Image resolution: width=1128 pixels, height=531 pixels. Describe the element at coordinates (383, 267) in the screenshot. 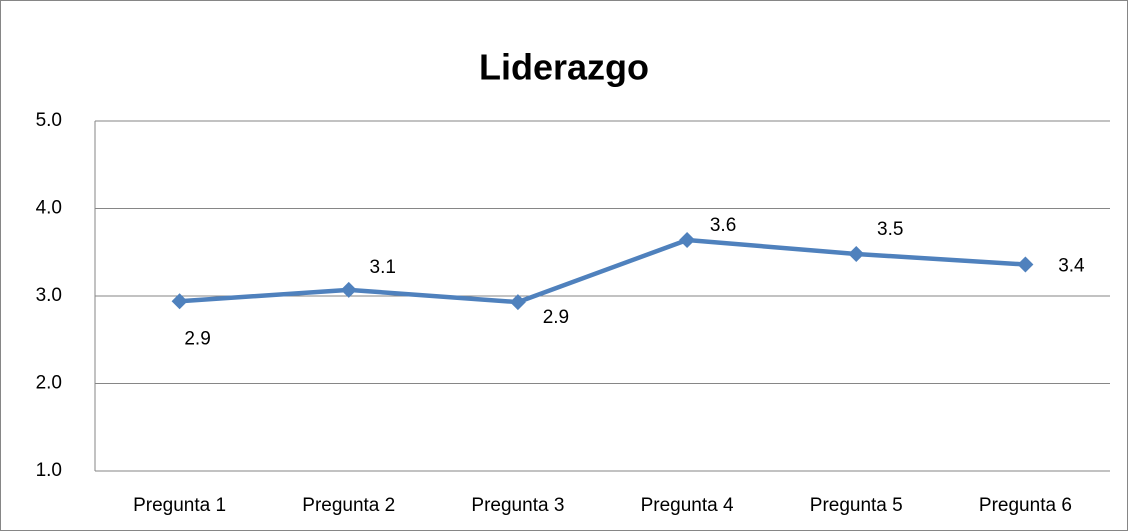

I see `data-label: 3.1` at that location.